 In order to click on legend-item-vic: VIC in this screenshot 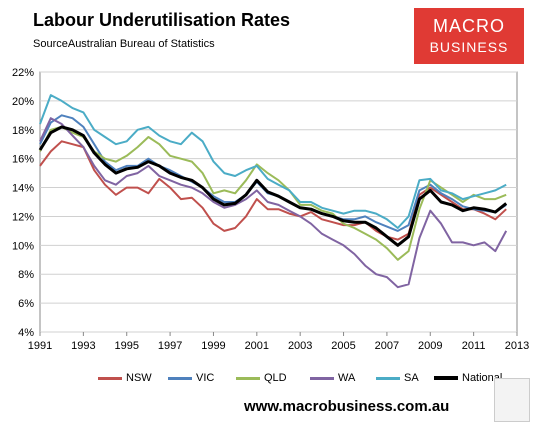, I will do `click(191, 378)`.